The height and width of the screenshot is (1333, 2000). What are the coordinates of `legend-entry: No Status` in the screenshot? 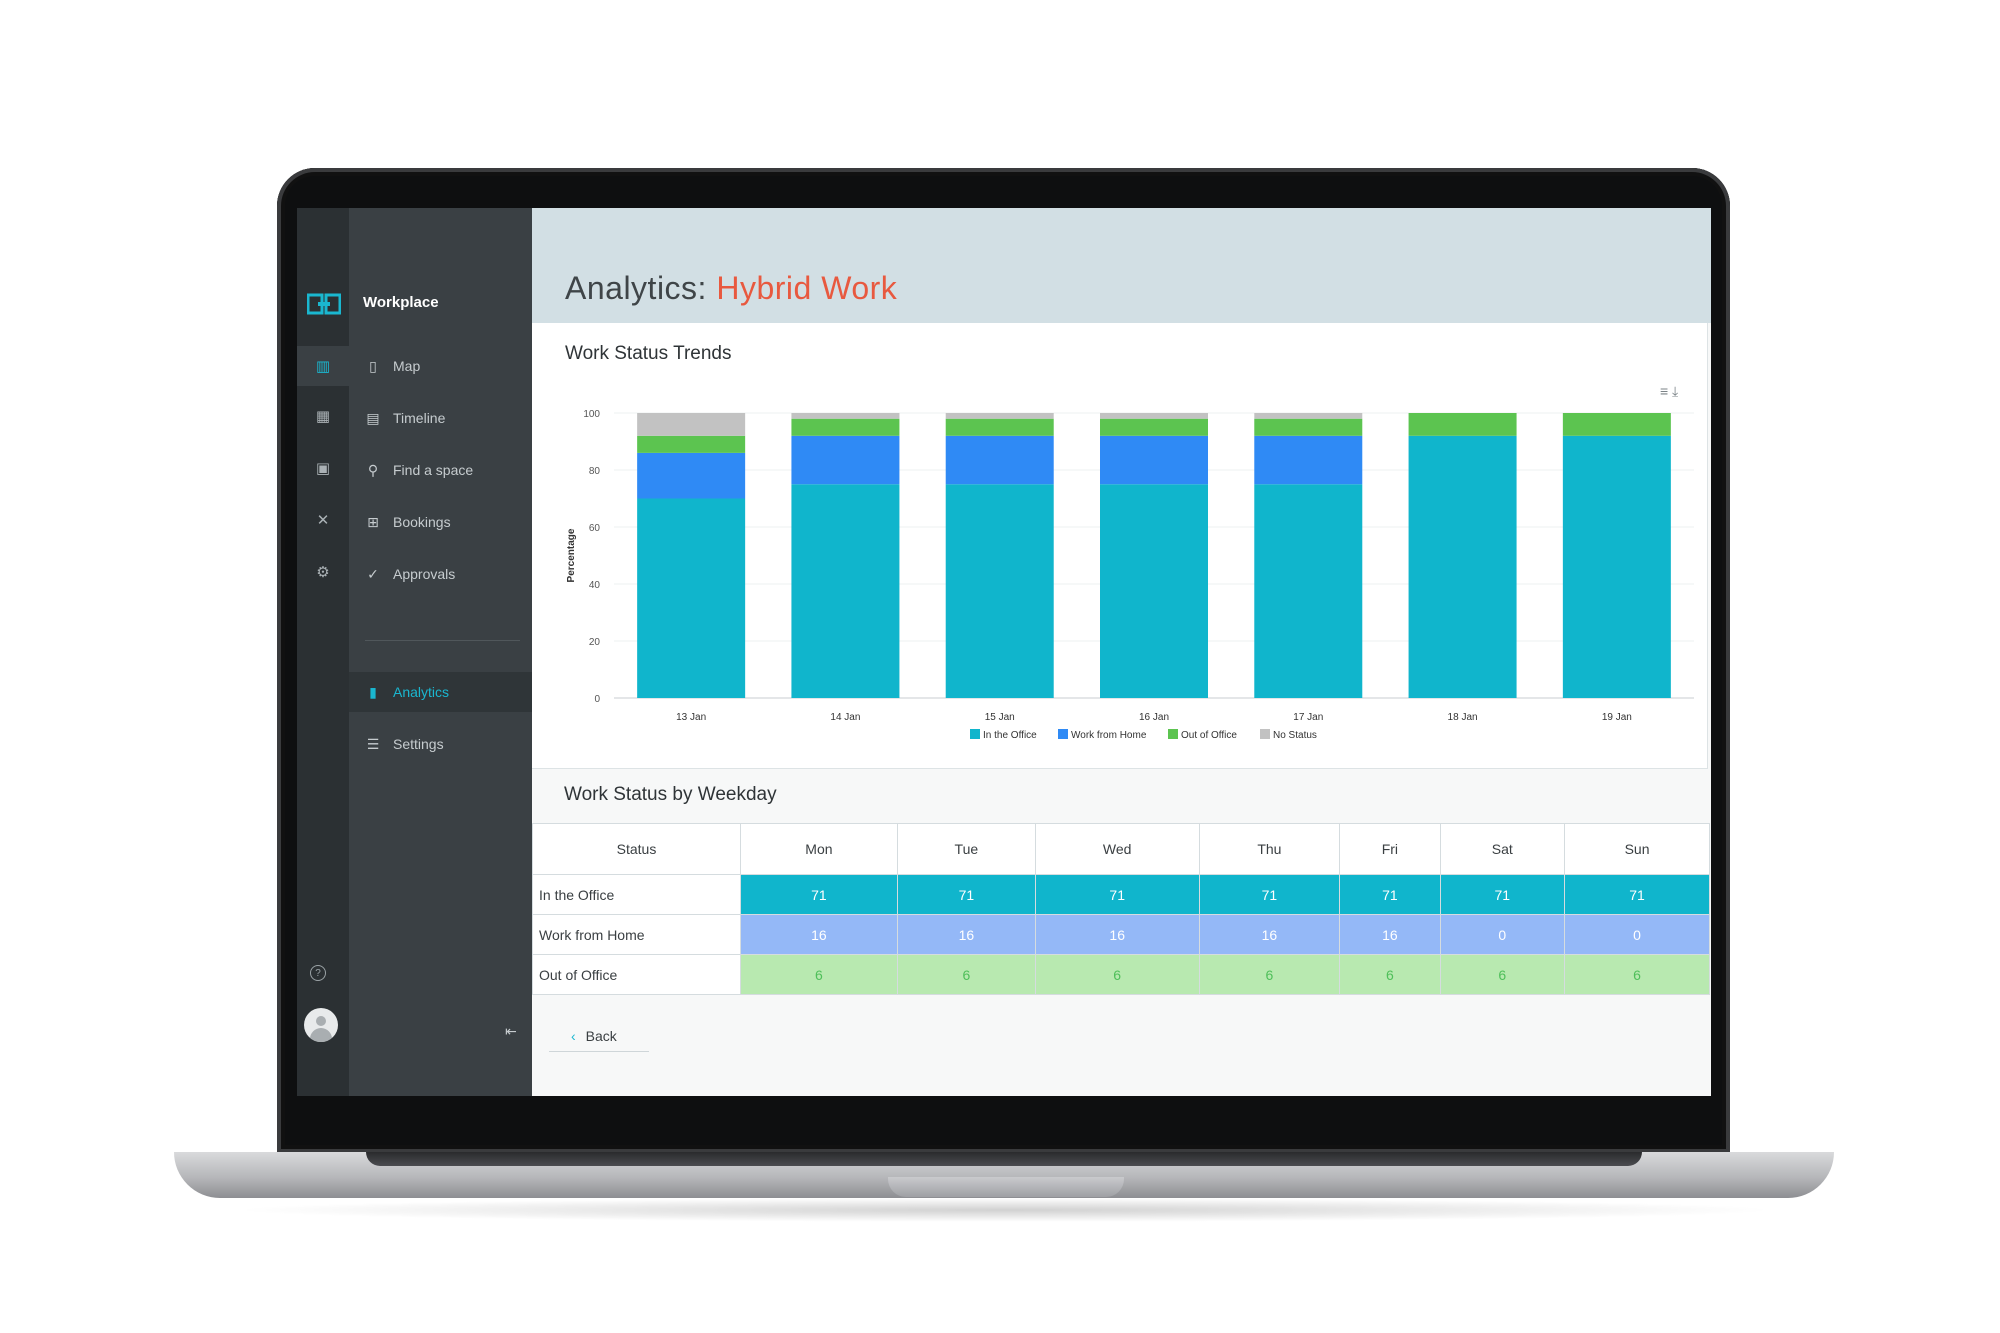 It's located at (1295, 735).